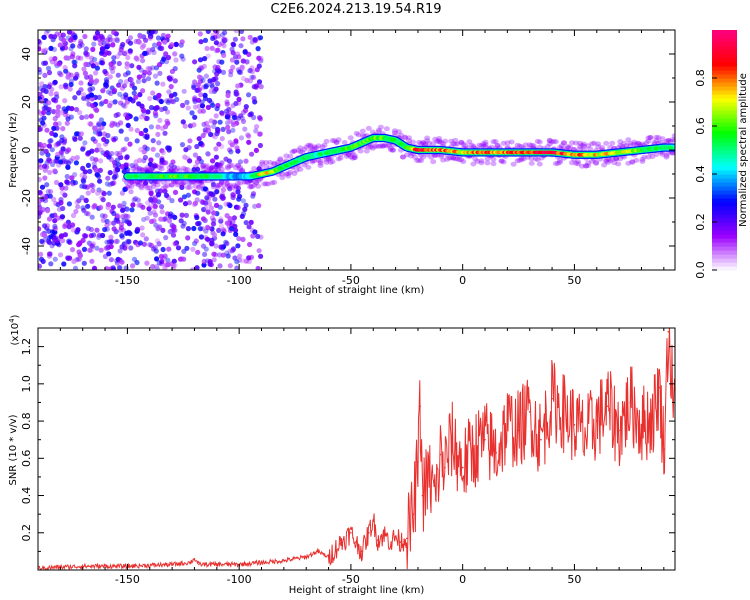 This screenshot has width=750, height=600. I want to click on y-axis-label: SNR (10 * v/v), so click(13, 449).